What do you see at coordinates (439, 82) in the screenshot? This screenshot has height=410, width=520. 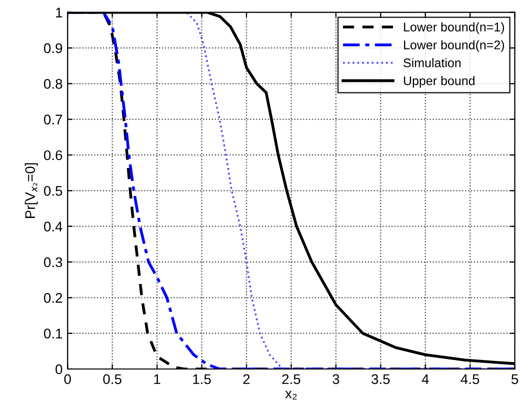 I see `legend-label: Upper bound` at bounding box center [439, 82].